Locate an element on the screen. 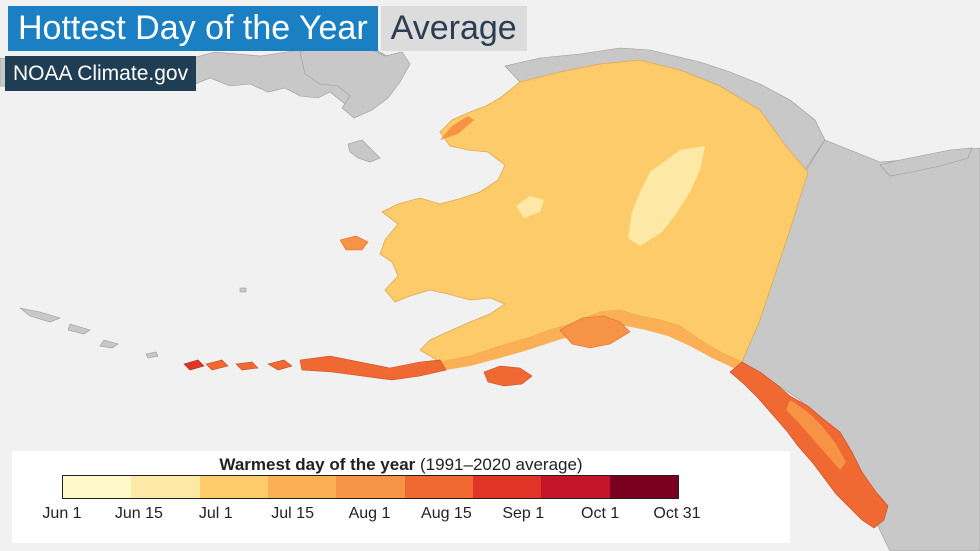  source-credit: NOAA Climate.gov is located at coordinates (101, 73).